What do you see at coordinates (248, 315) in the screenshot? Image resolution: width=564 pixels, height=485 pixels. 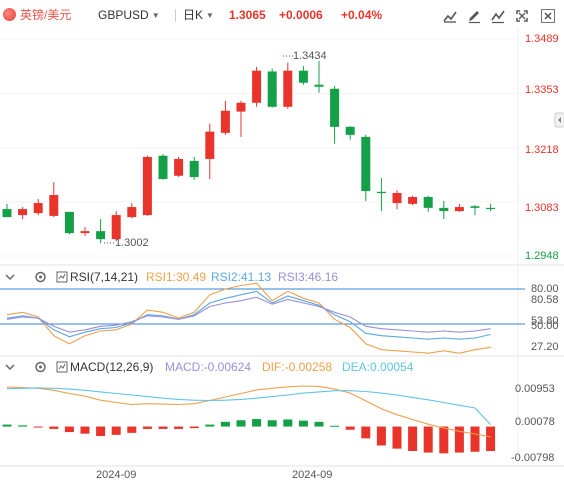 I see `rsi2-line` at bounding box center [248, 315].